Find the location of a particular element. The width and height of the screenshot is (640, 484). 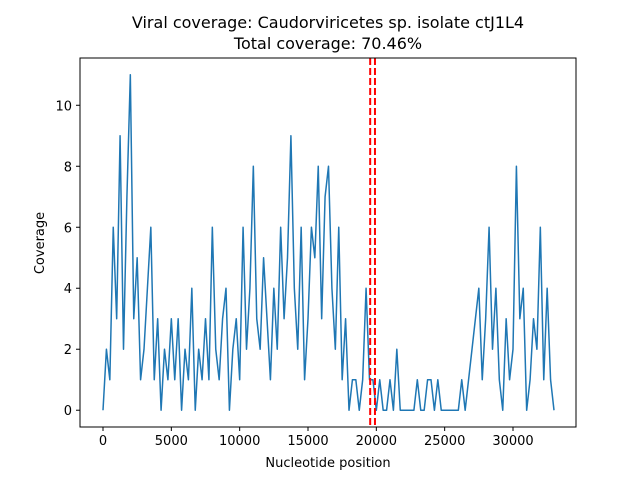

x-tick-label: 15000 is located at coordinates (307, 441).